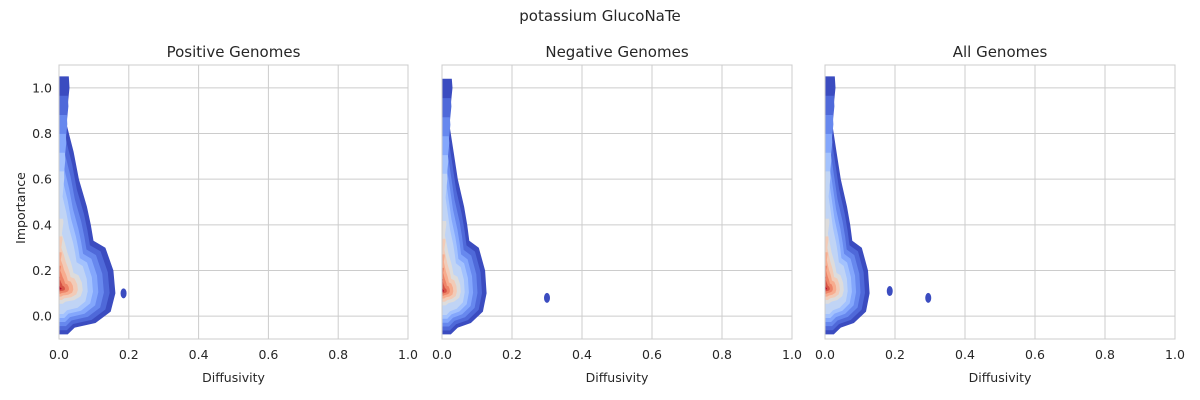 This screenshot has width=1200, height=400. What do you see at coordinates (20, 208) in the screenshot?
I see `y-axis-label: Importance` at bounding box center [20, 208].